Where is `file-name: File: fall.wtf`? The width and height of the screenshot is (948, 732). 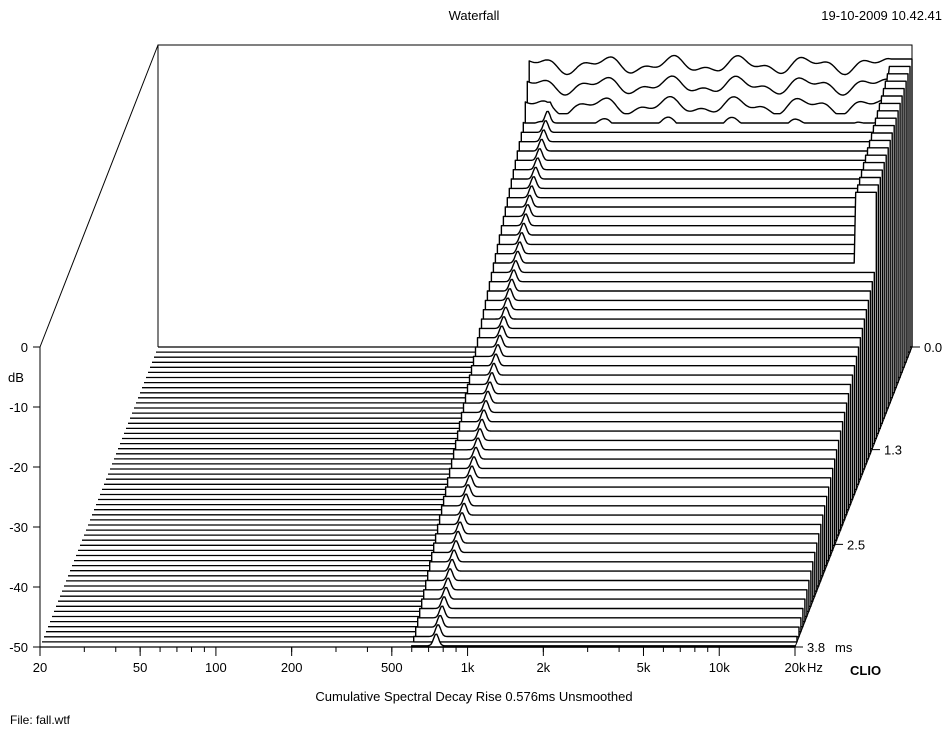 file-name: File: fall.wtf is located at coordinates (40, 720).